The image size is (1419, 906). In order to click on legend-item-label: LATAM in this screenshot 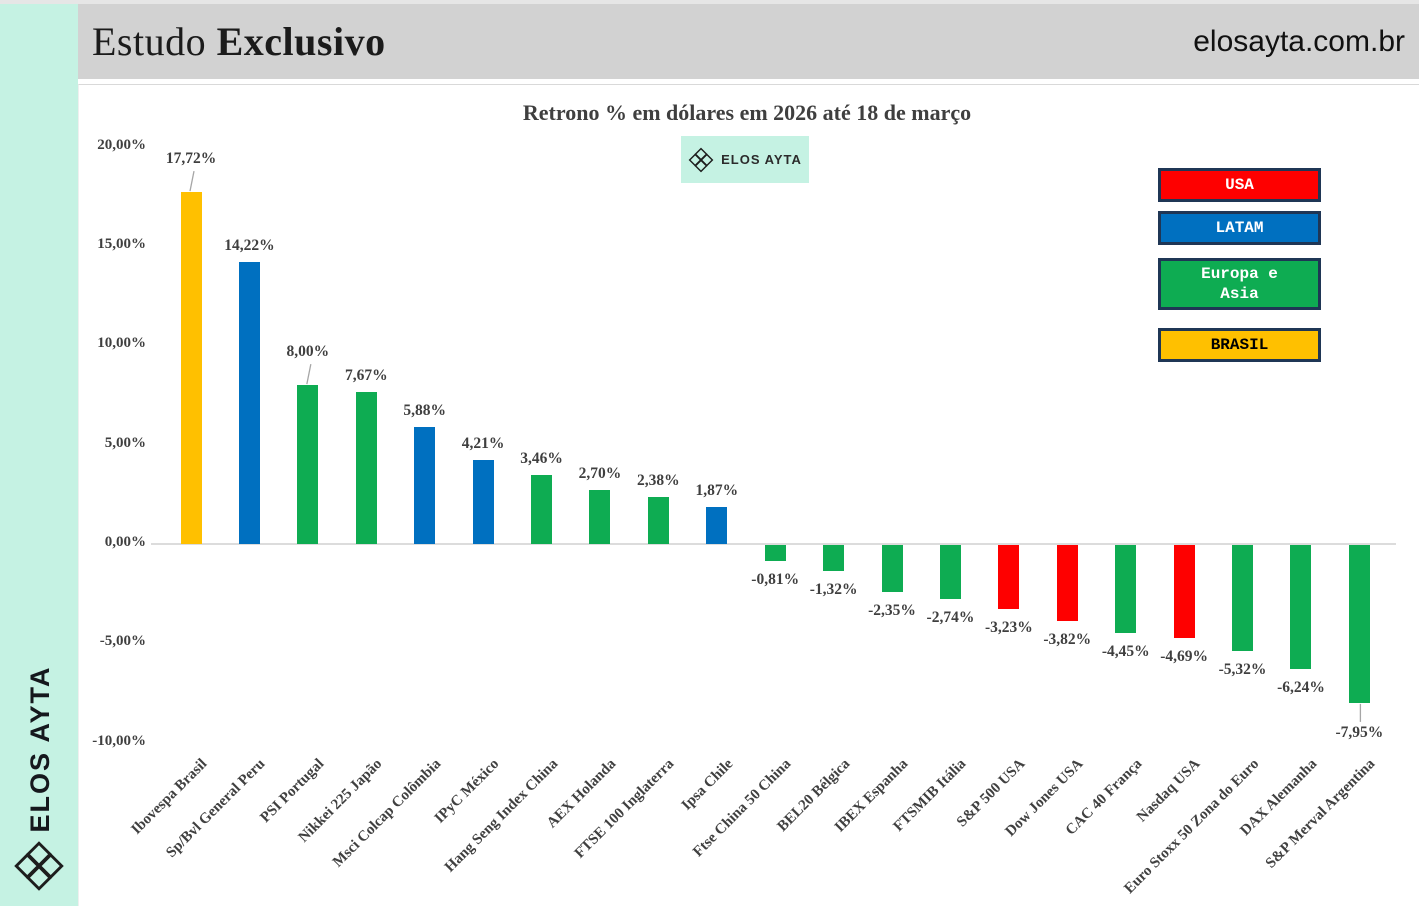, I will do `click(1239, 228)`.